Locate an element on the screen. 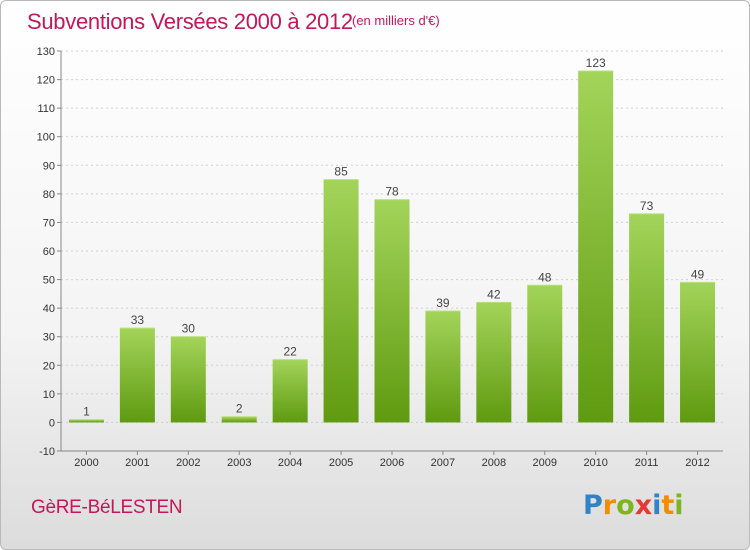  y-tick-label: 130 is located at coordinates (46, 52).